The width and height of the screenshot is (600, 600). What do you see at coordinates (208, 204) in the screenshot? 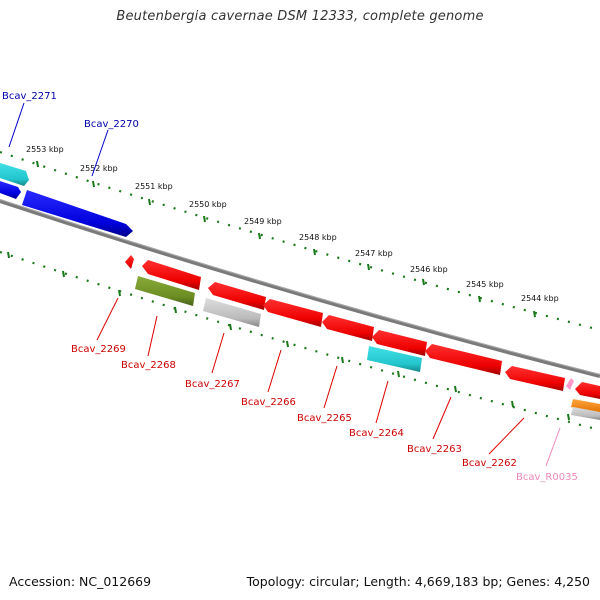
I see `kbp-label-2550: 2550 kbp` at bounding box center [208, 204].